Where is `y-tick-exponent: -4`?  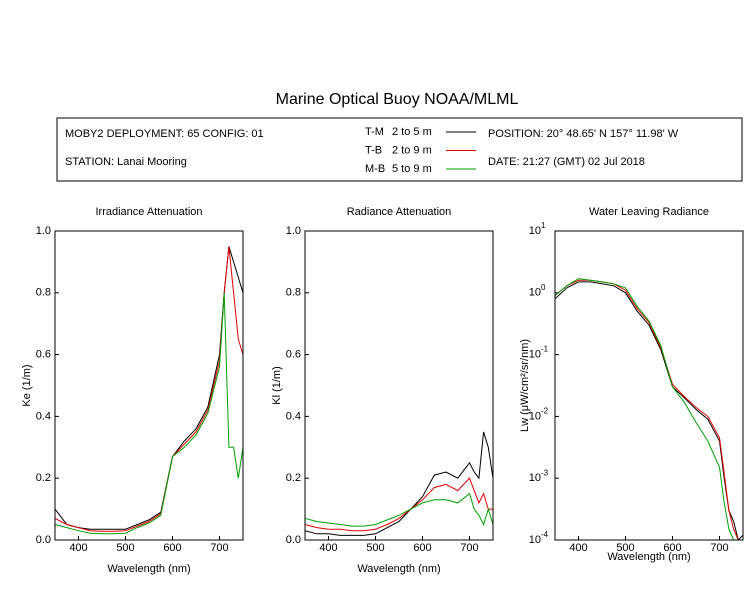 y-tick-exponent: -4 is located at coordinates (545, 534).